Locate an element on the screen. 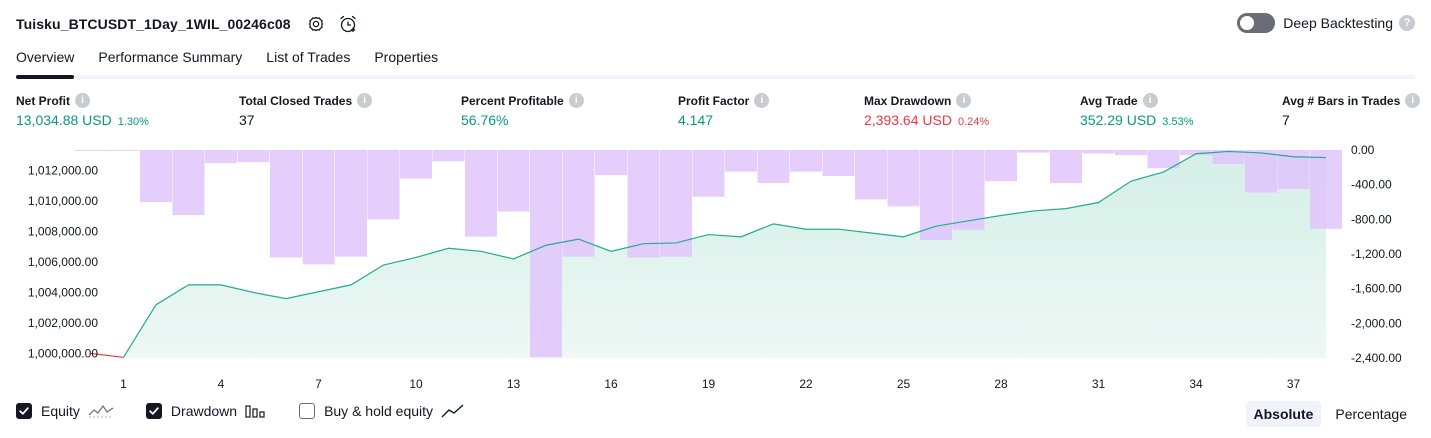 The width and height of the screenshot is (1431, 438). metric-label: Avg # Bars in Trades is located at coordinates (1341, 100).